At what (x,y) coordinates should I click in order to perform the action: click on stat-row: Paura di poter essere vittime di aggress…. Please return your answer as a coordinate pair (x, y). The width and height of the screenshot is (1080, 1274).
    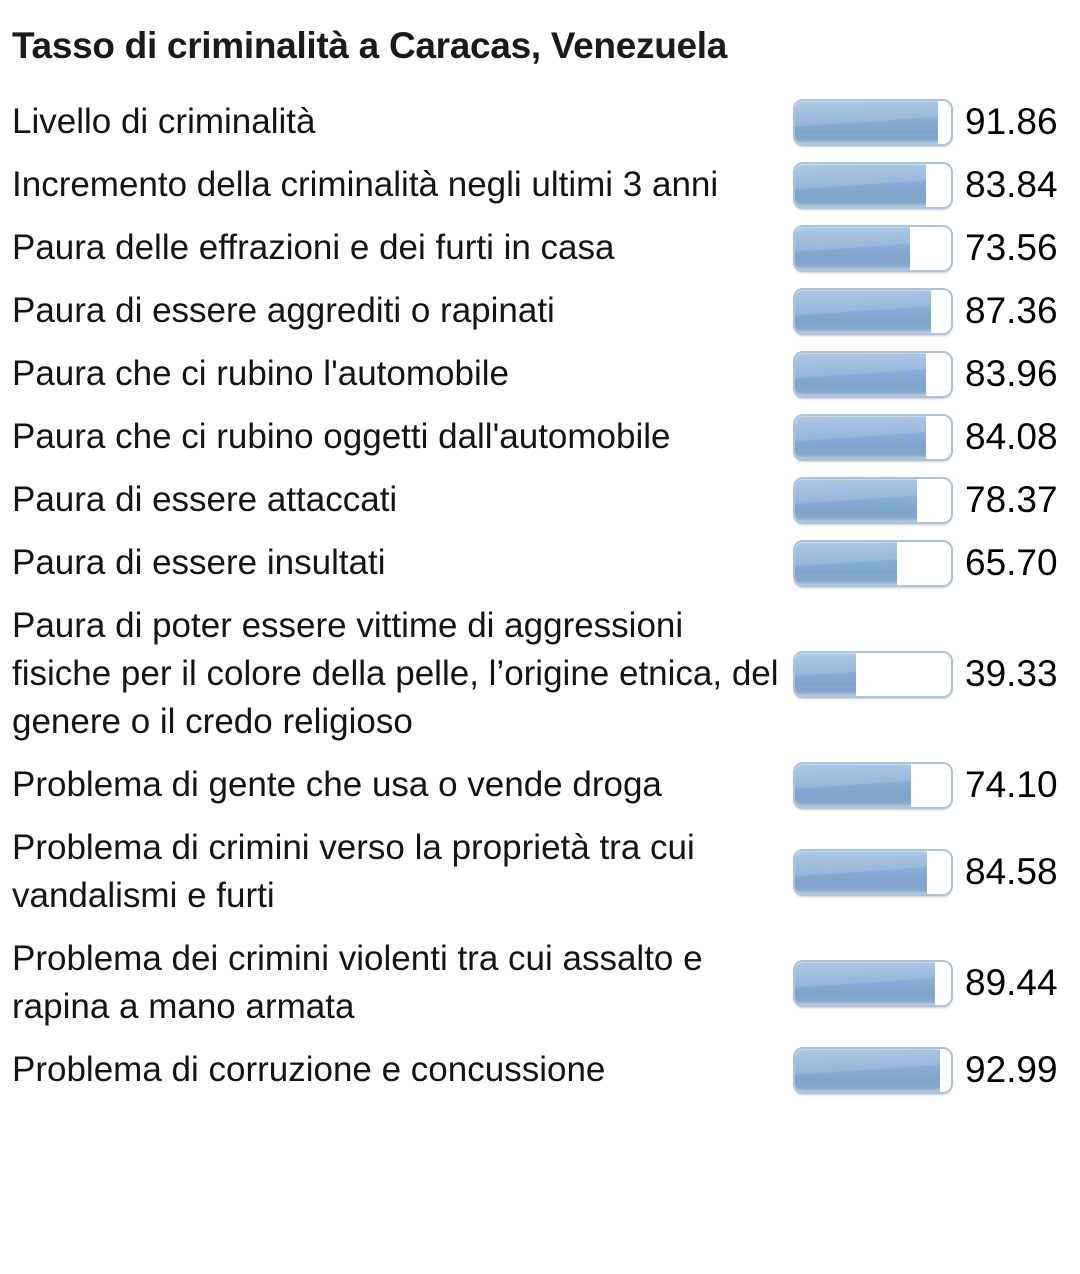
    Looking at the image, I should click on (540, 674).